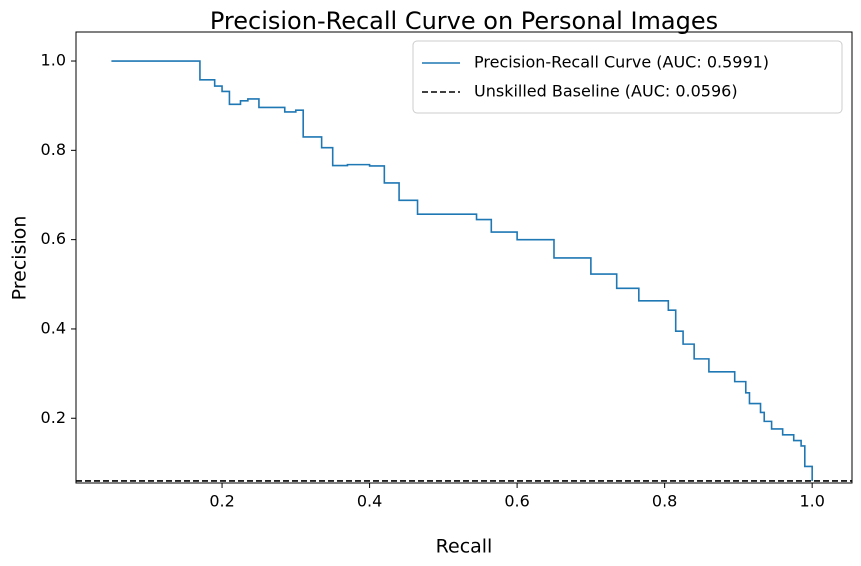 This screenshot has height=566, width=861. Describe the element at coordinates (20, 258) in the screenshot. I see `y-axis-label: Precision` at that location.